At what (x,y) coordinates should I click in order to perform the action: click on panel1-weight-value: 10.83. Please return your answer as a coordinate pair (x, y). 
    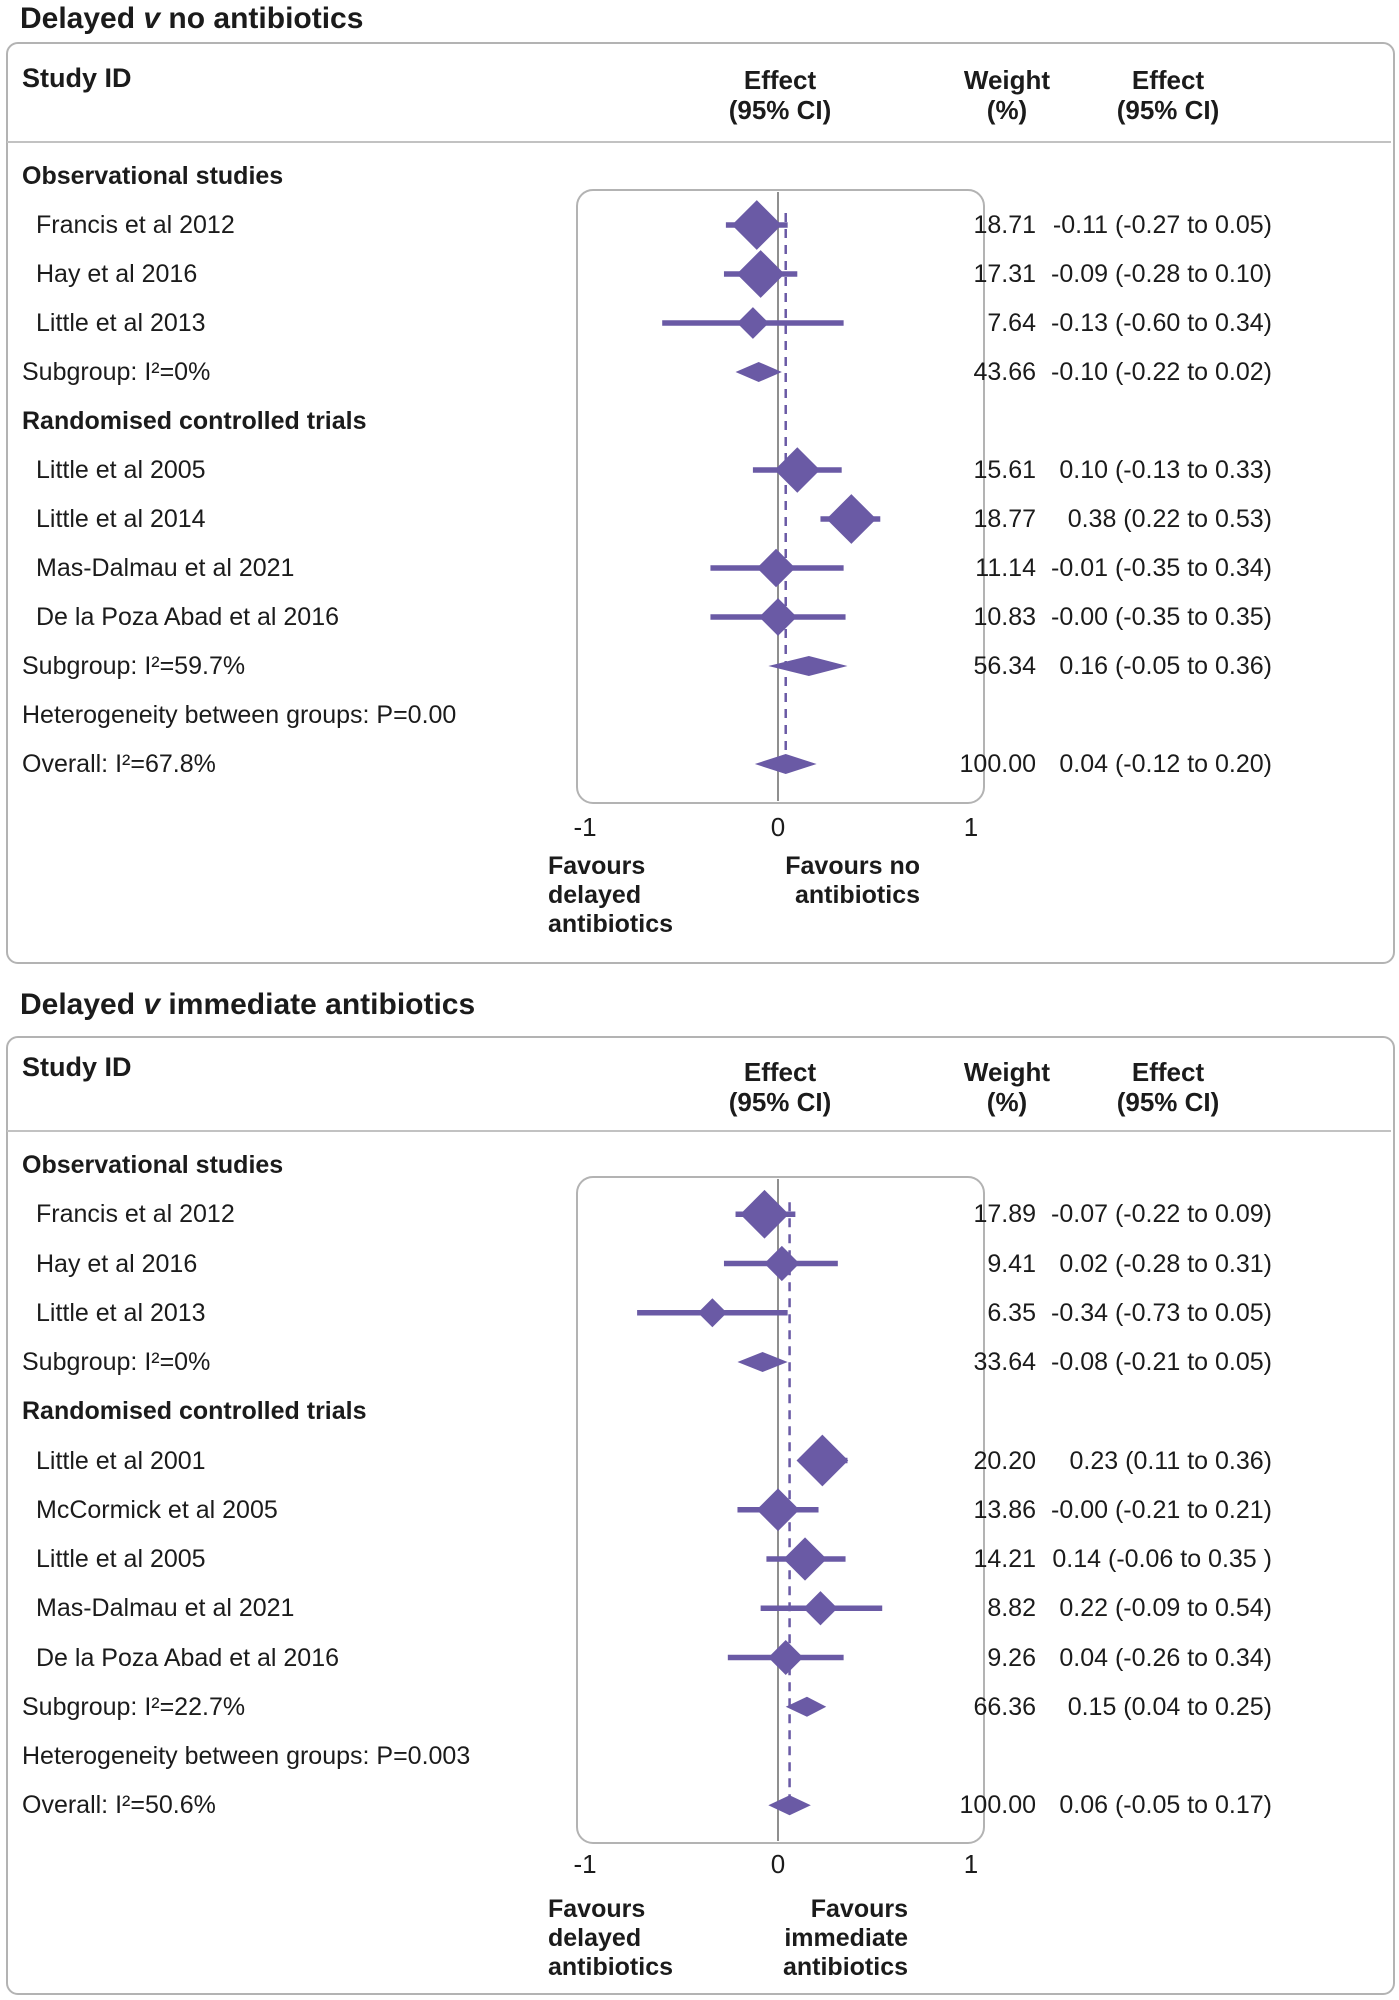
    Looking at the image, I should click on (1004, 617).